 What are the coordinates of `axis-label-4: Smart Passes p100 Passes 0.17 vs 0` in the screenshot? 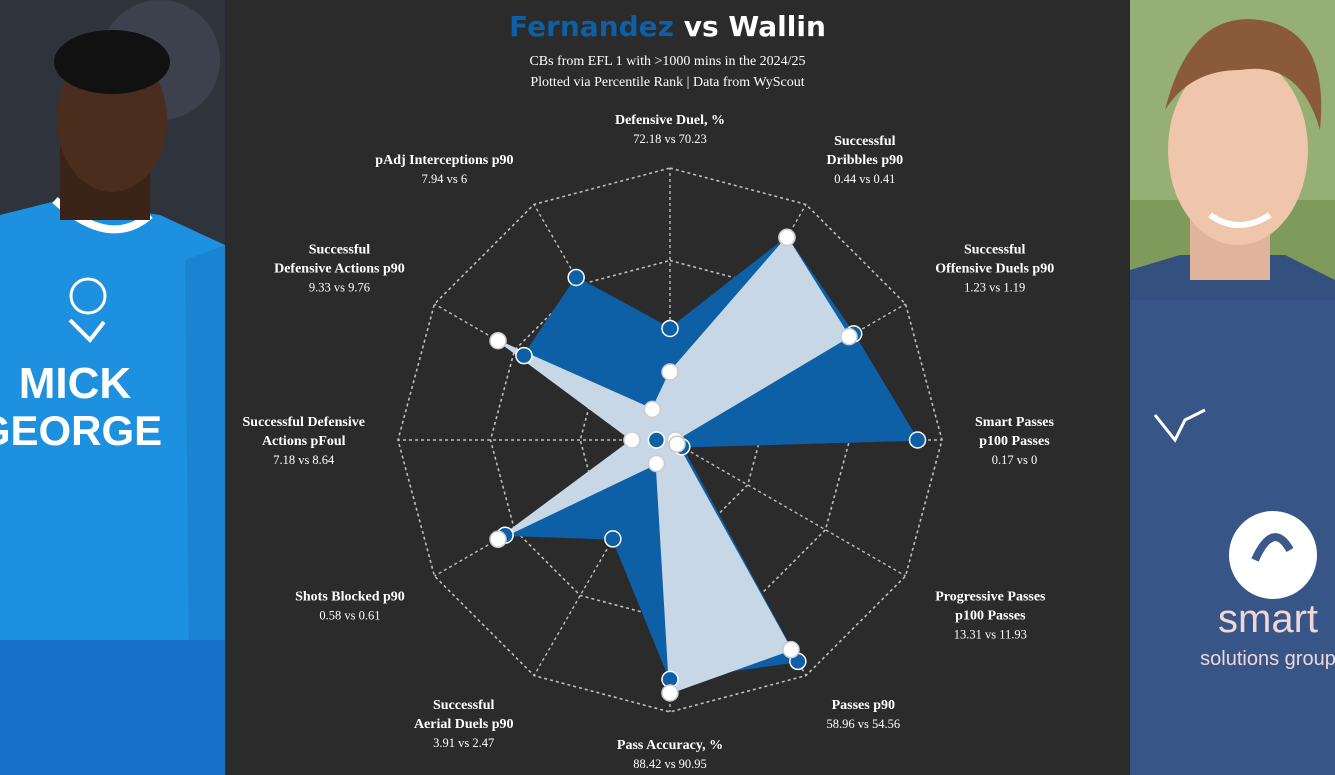 It's located at (1014, 441).